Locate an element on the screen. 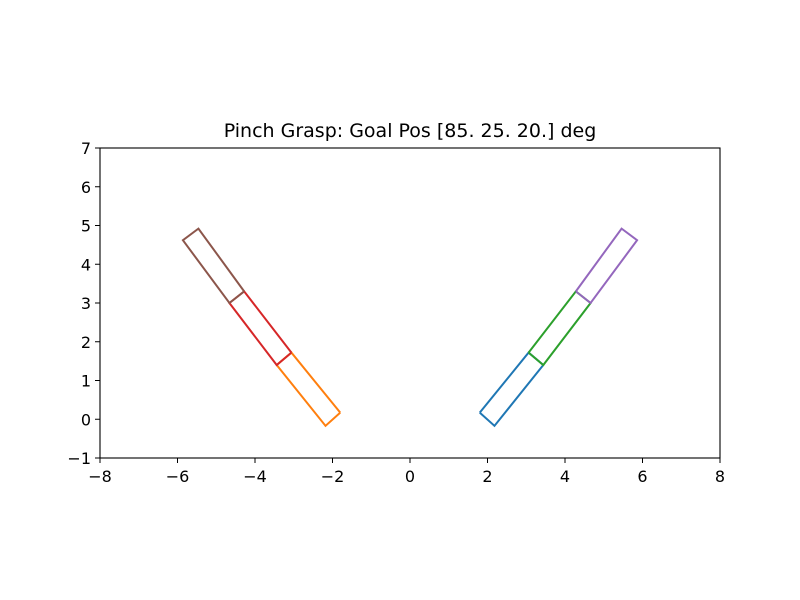  series-5-link-outline is located at coordinates (213, 266).